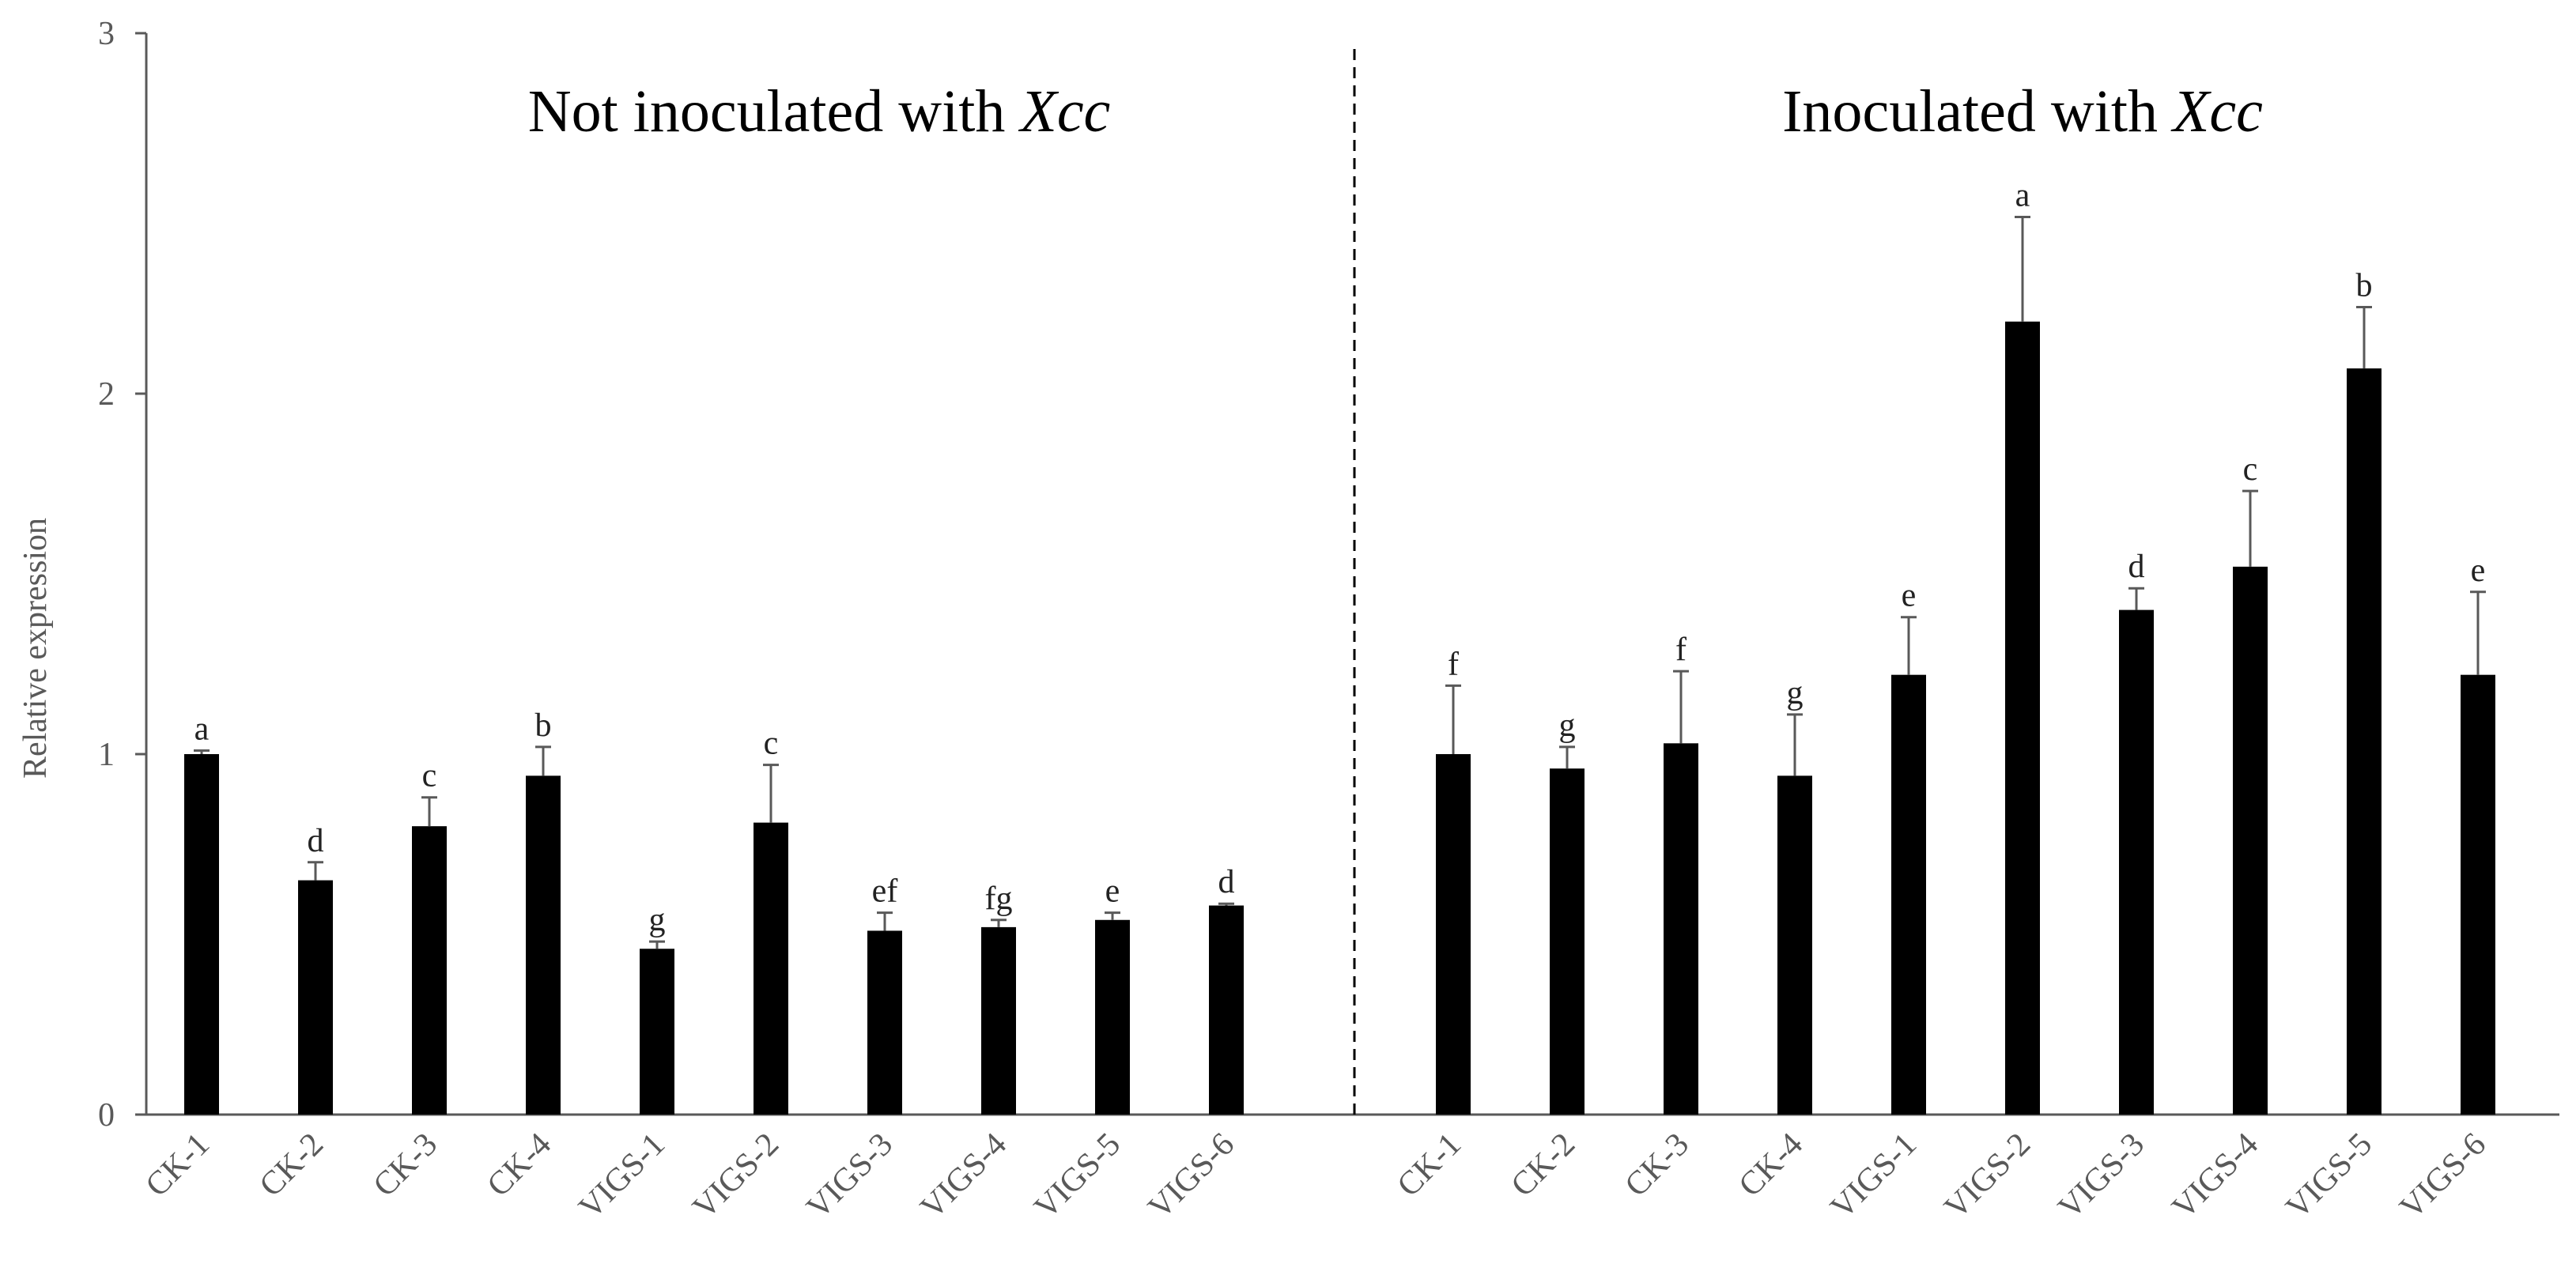 This screenshot has height=1279, width=2576. I want to click on y-tick-label: 2, so click(106, 394).